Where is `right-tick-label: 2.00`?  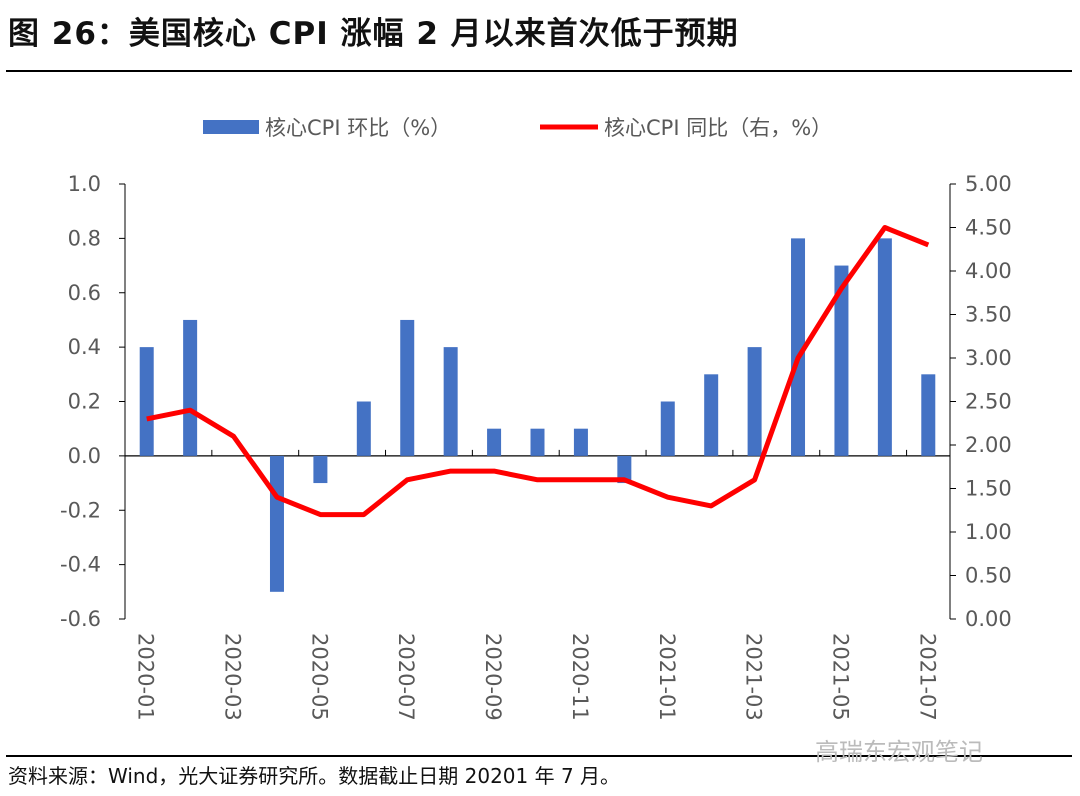 right-tick-label: 2.00 is located at coordinates (988, 445).